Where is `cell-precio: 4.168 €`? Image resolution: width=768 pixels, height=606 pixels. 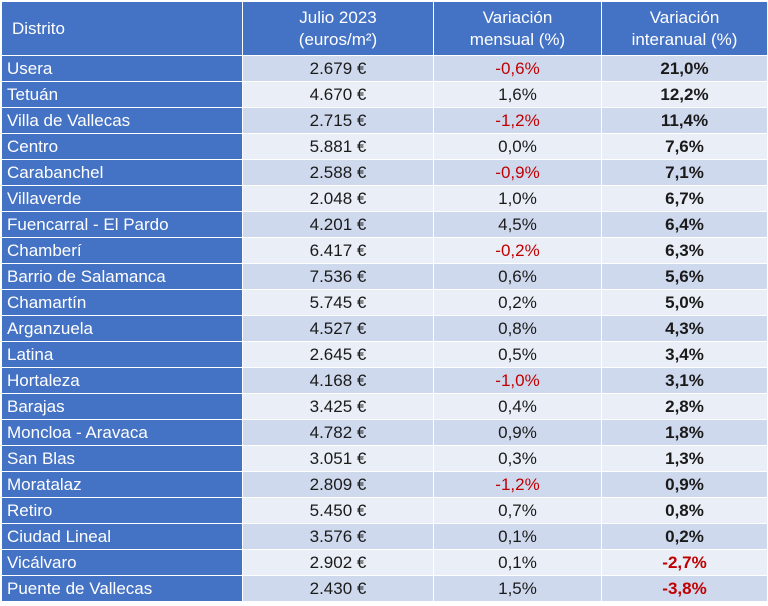
cell-precio: 4.168 € is located at coordinates (338, 380).